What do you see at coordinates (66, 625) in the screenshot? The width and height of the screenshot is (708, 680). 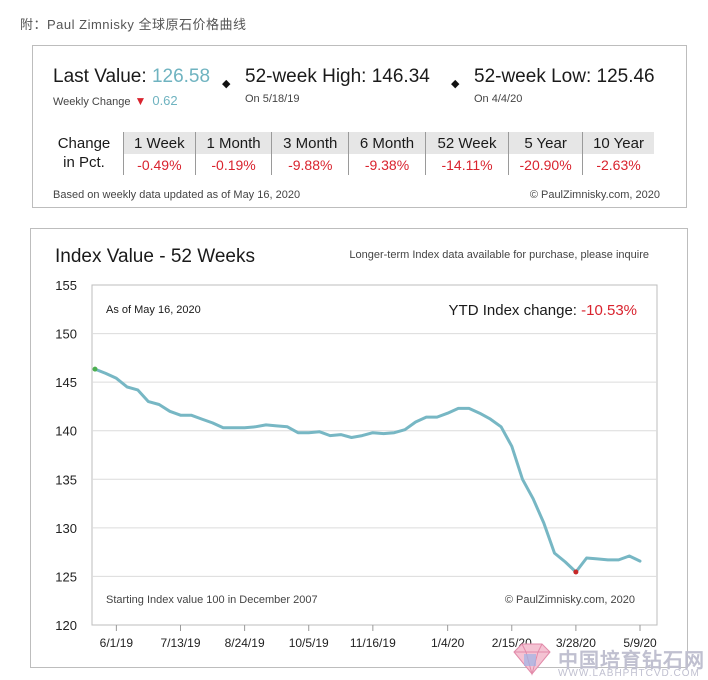 I see `y-tick-label: 120` at bounding box center [66, 625].